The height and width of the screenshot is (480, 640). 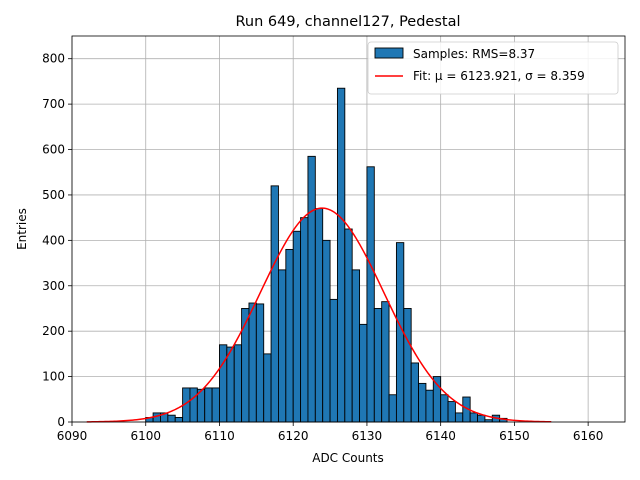 I want to click on y-tick-label: 500, so click(x=53, y=195).